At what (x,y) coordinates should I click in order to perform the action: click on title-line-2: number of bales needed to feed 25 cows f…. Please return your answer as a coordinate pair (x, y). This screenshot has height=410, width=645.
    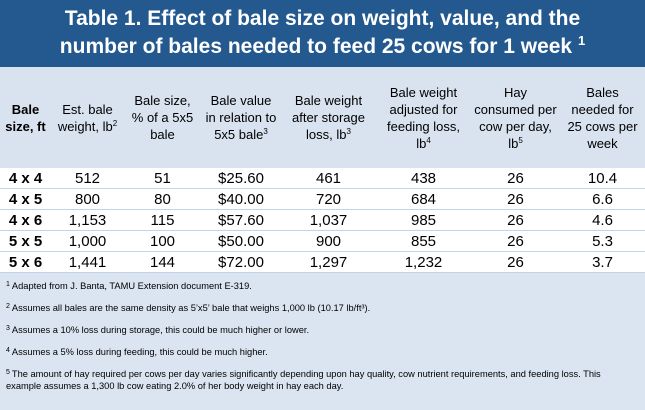
    Looking at the image, I should click on (322, 47).